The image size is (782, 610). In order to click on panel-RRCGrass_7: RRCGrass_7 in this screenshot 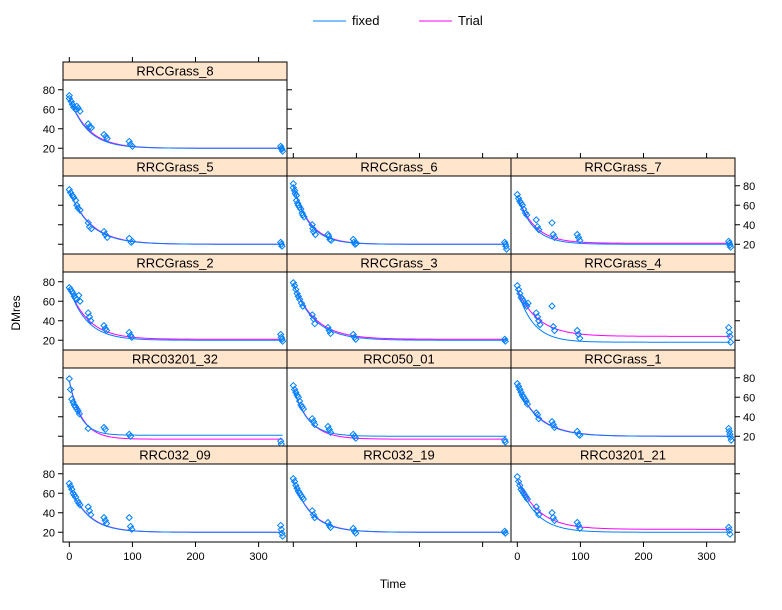, I will do `click(623, 206)`.